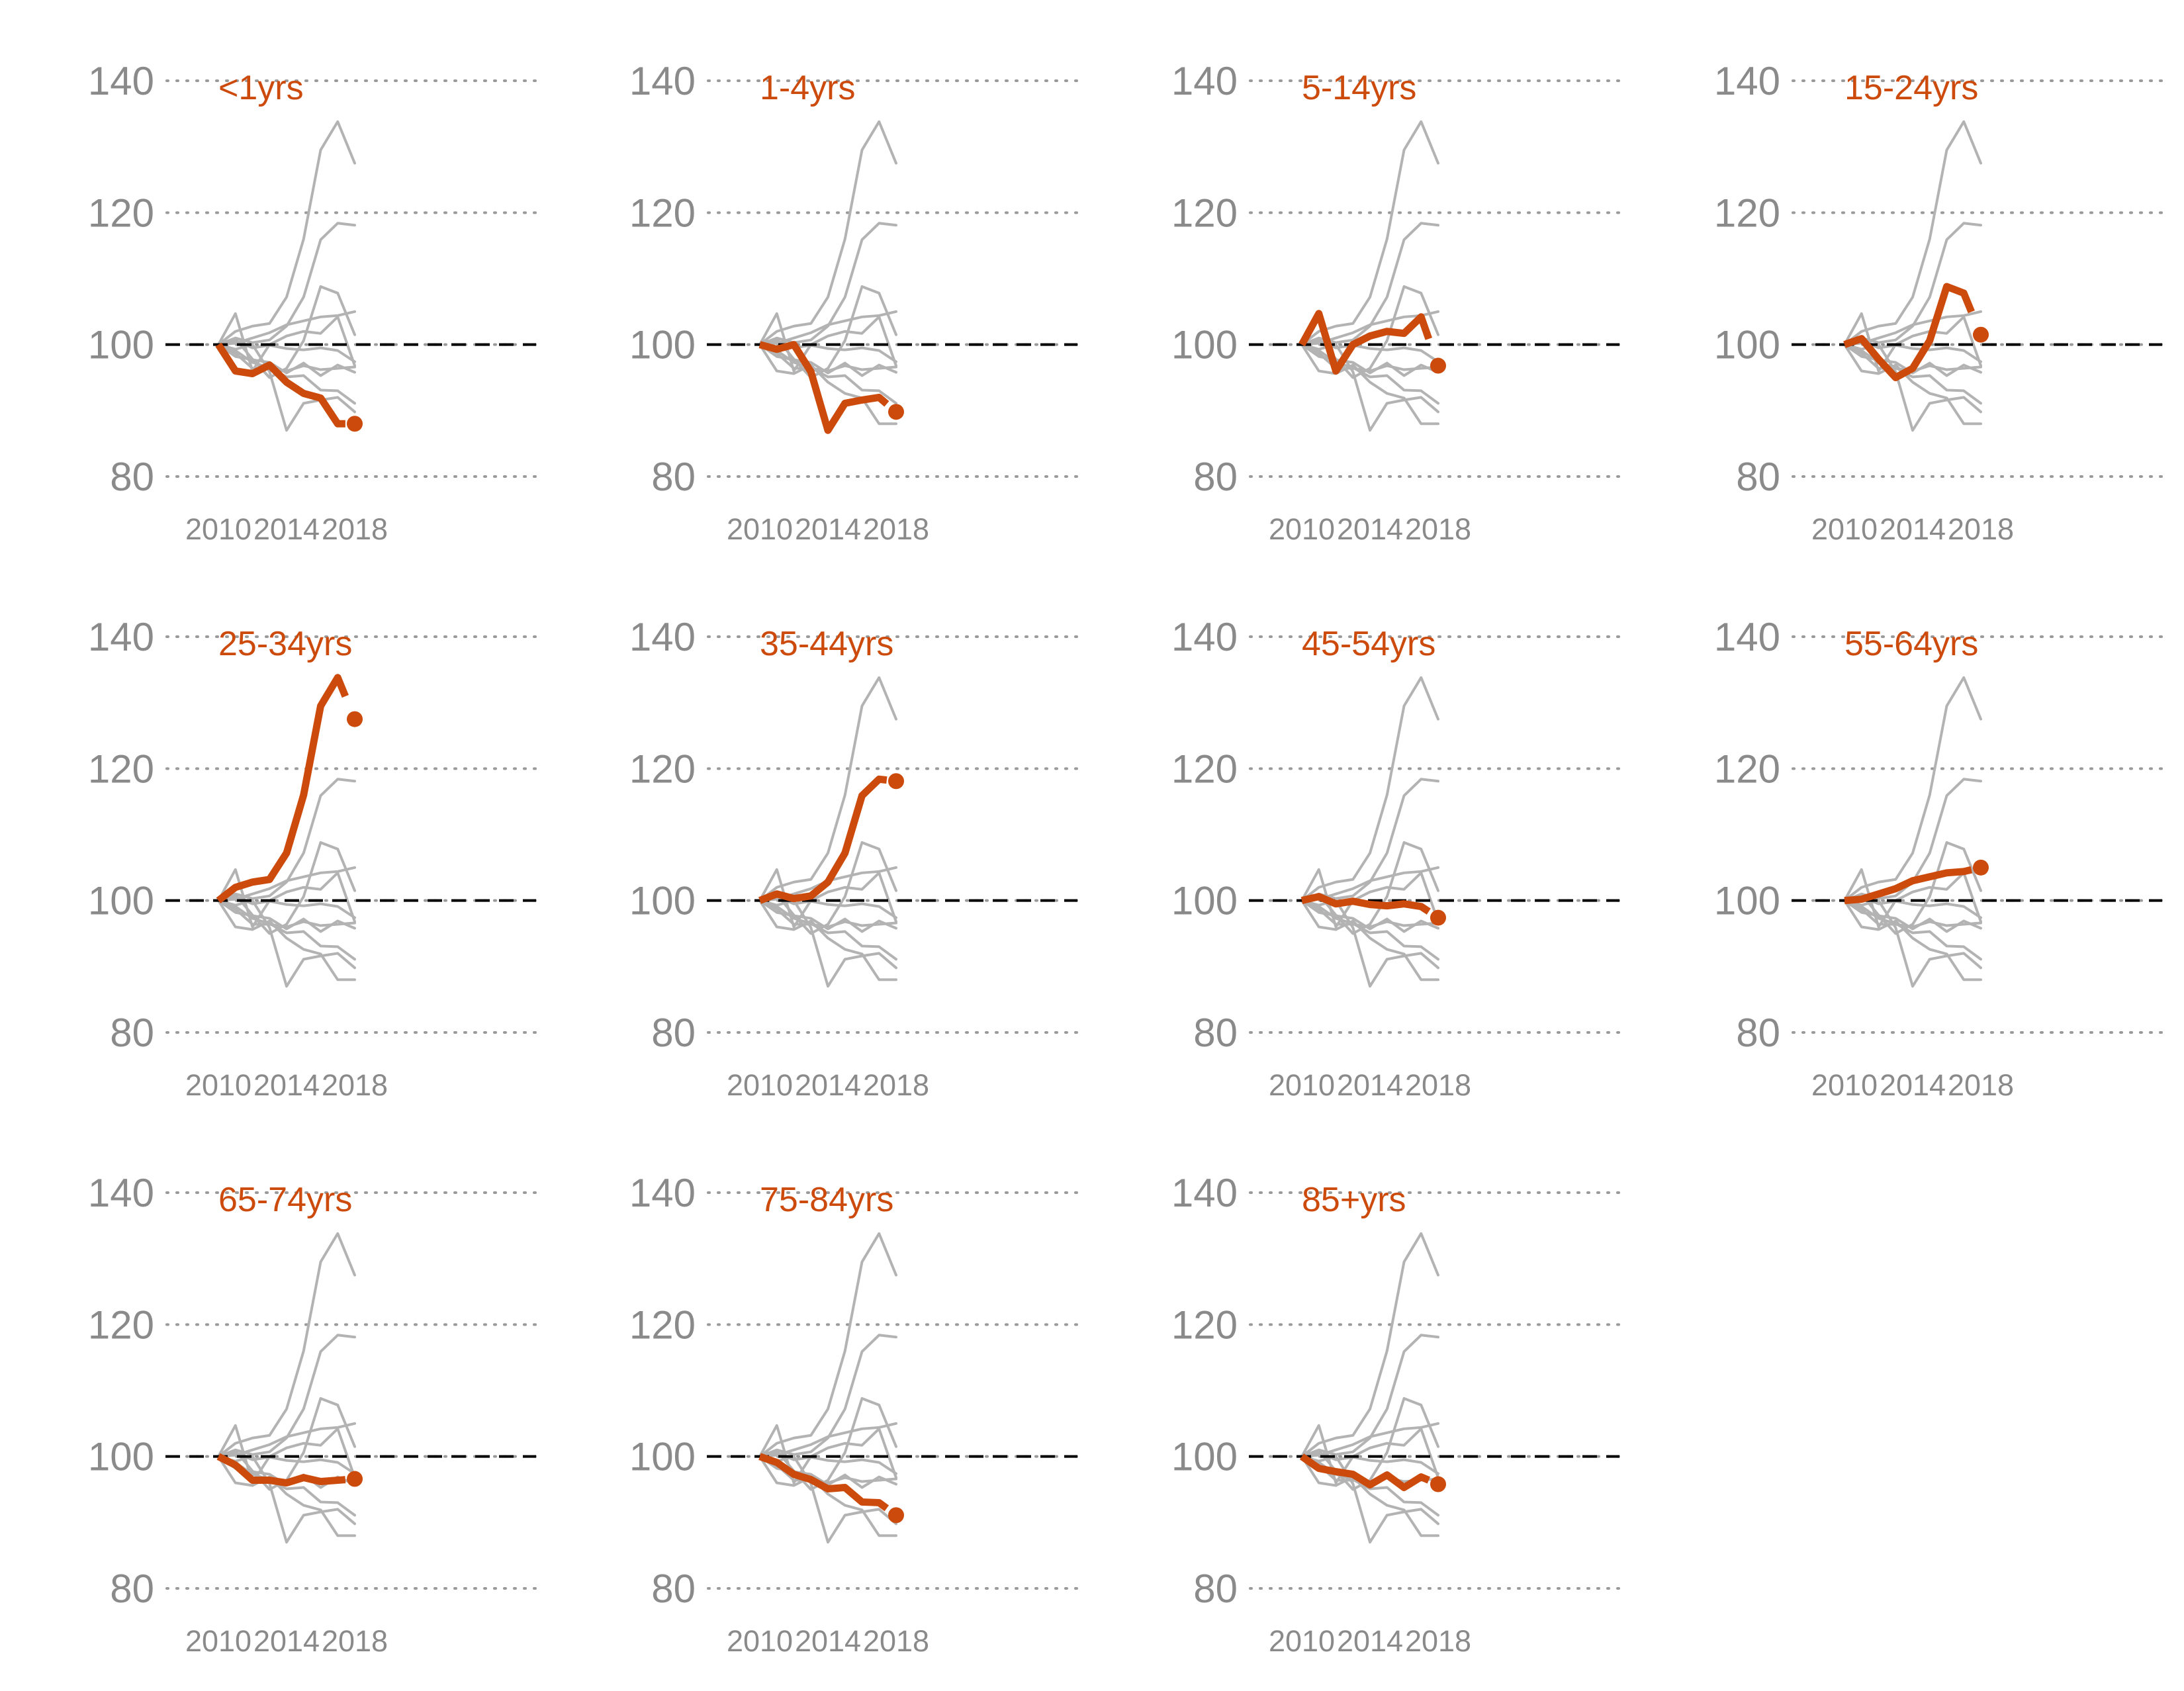 Image resolution: width=2184 pixels, height=1691 pixels. Describe the element at coordinates (808, 88) in the screenshot. I see `panel-title: 1-4yrs` at that location.